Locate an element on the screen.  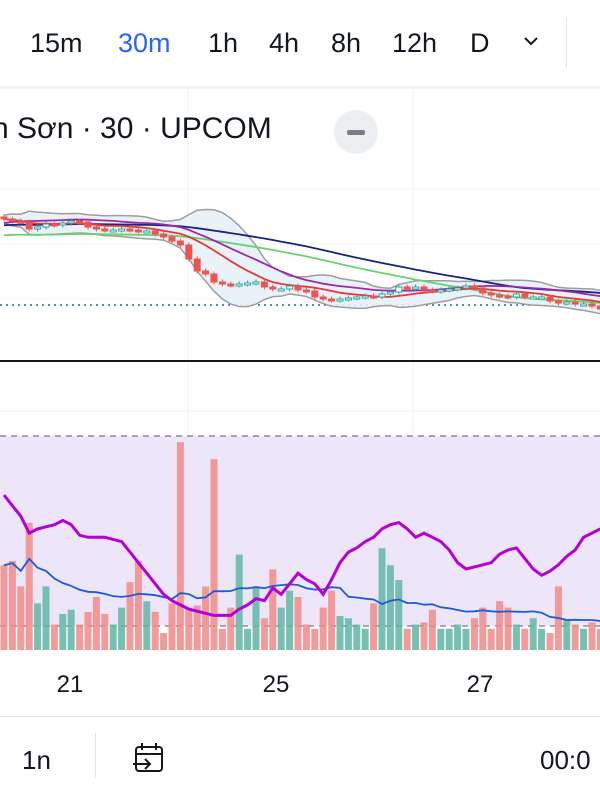
bottom-divider is located at coordinates (95, 755).